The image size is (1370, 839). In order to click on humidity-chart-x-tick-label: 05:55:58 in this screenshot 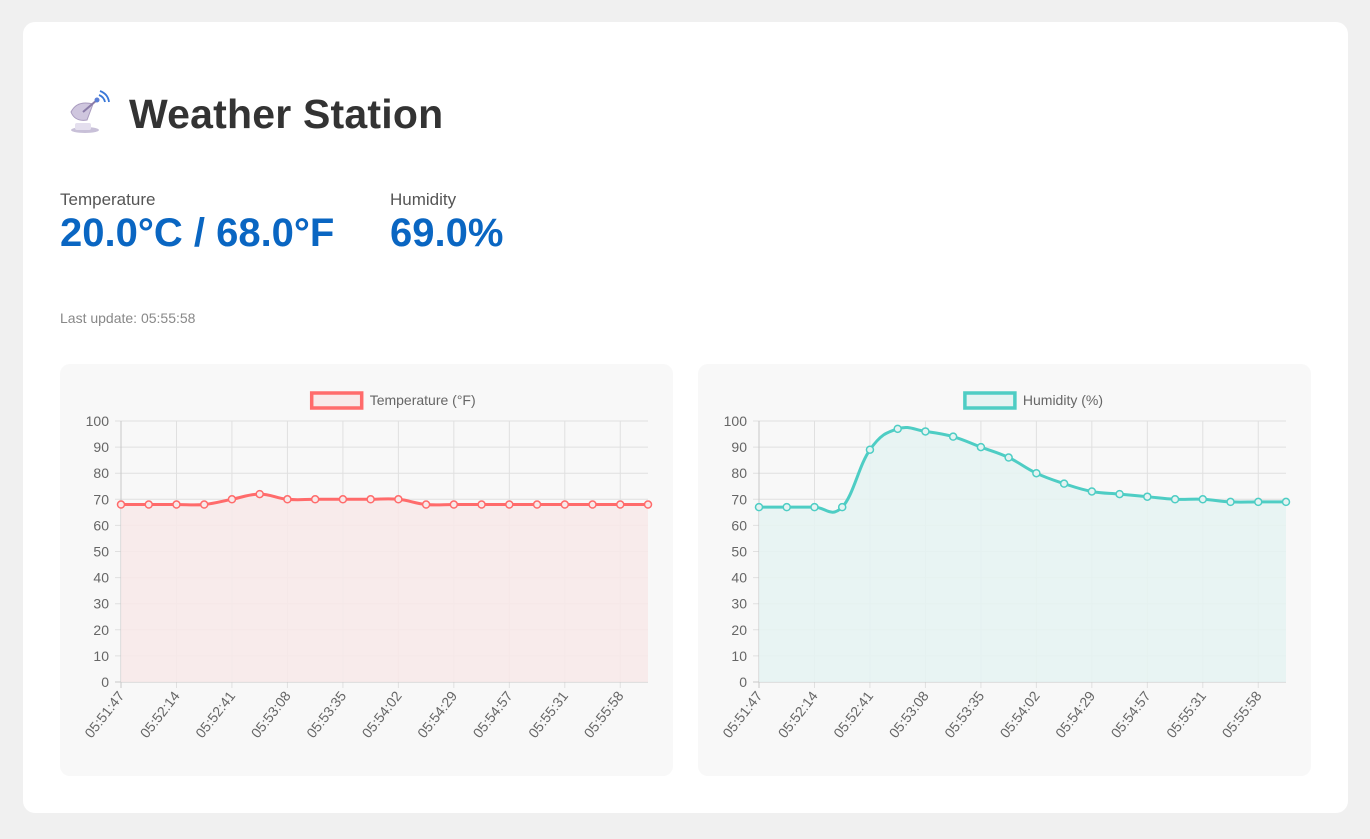, I will do `click(1241, 714)`.